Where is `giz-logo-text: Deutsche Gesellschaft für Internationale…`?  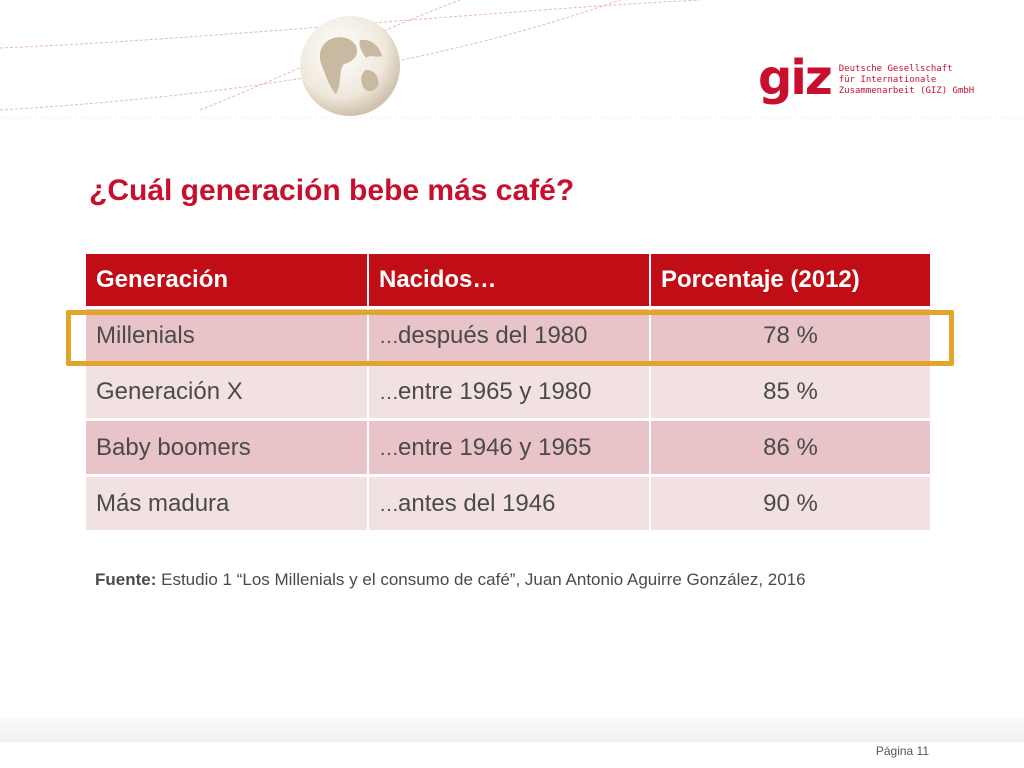
giz-logo-text: Deutsche Gesellschaft für Internationale… is located at coordinates (906, 80).